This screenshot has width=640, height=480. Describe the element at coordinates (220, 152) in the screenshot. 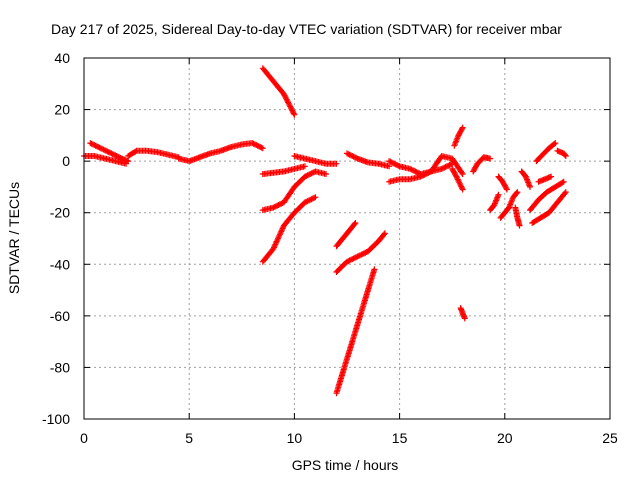

I see `segment-d` at that location.